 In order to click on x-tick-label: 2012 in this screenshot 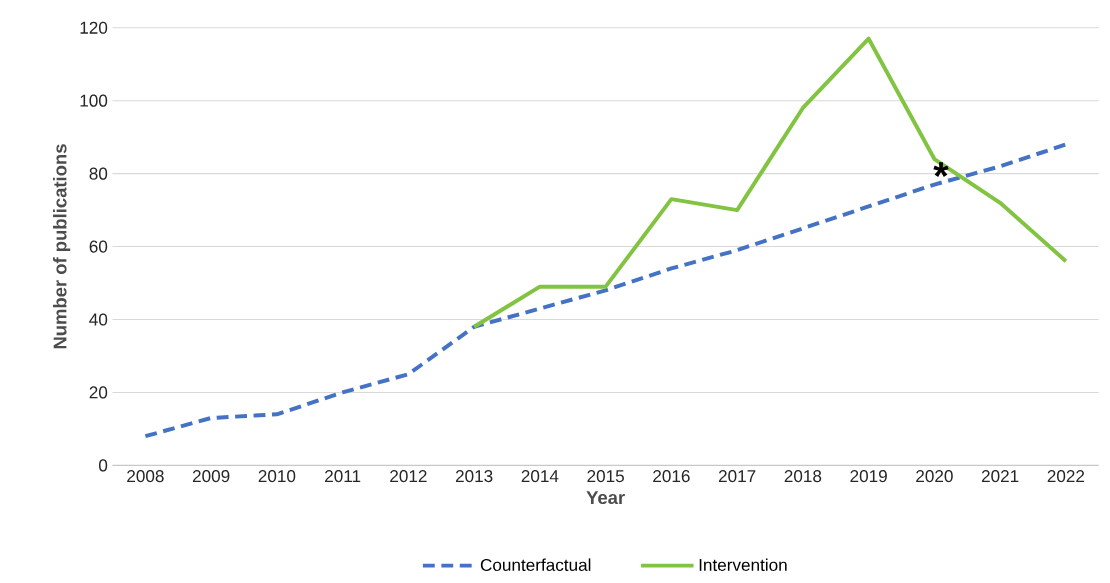, I will do `click(408, 476)`.